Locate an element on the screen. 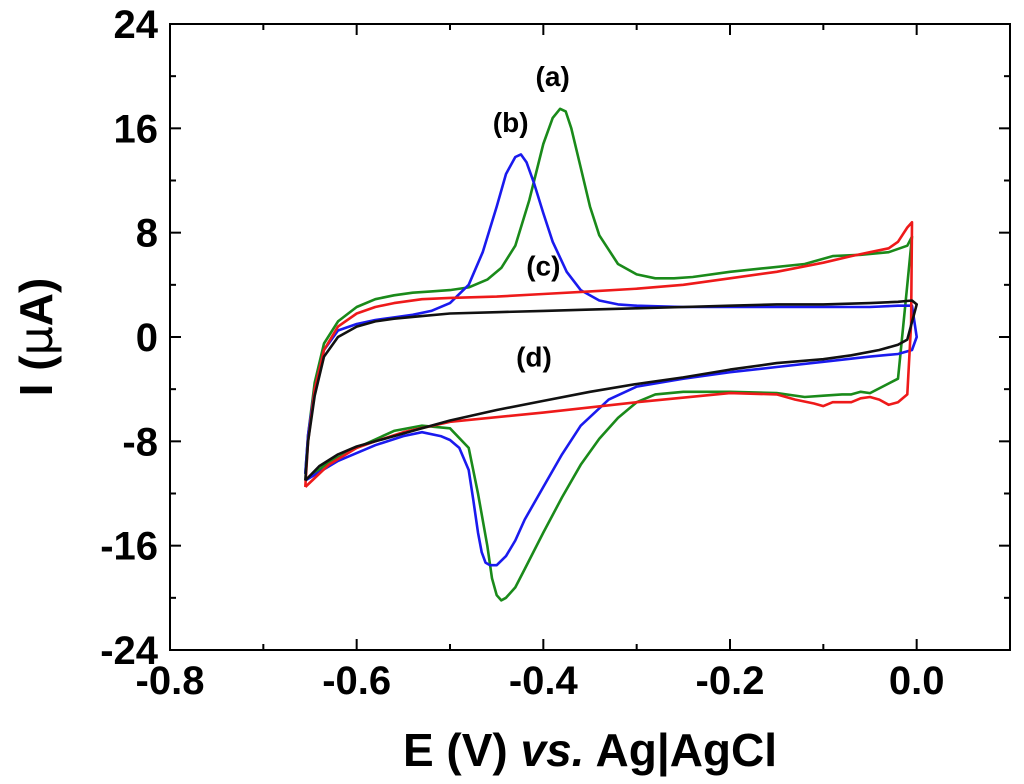  annotations-layer: (a)(b) (c) (d) is located at coordinates (531, 216).